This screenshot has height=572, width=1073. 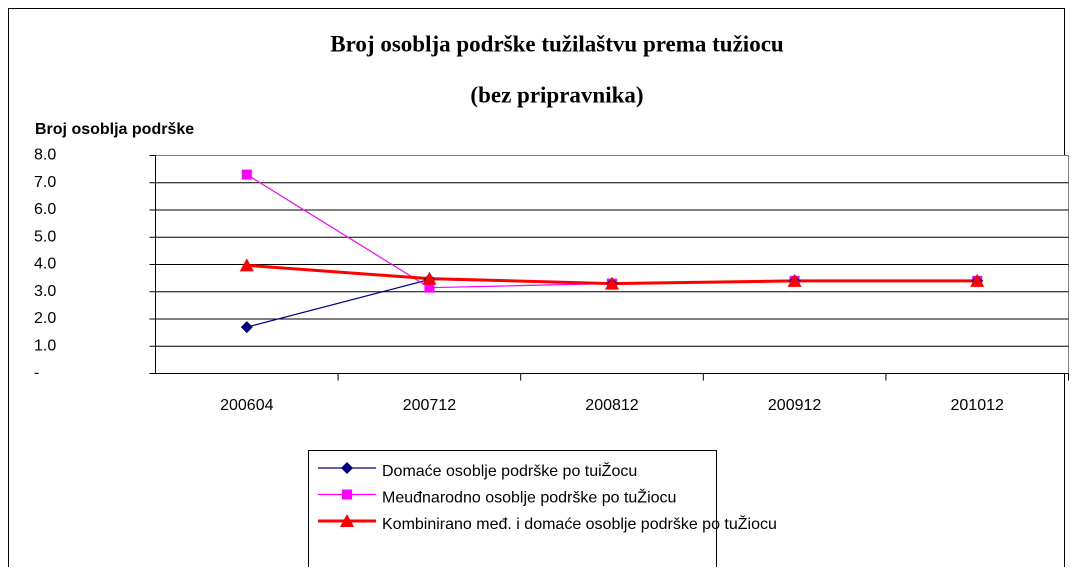 I want to click on y-tick-label: 7.0, so click(x=45, y=182).